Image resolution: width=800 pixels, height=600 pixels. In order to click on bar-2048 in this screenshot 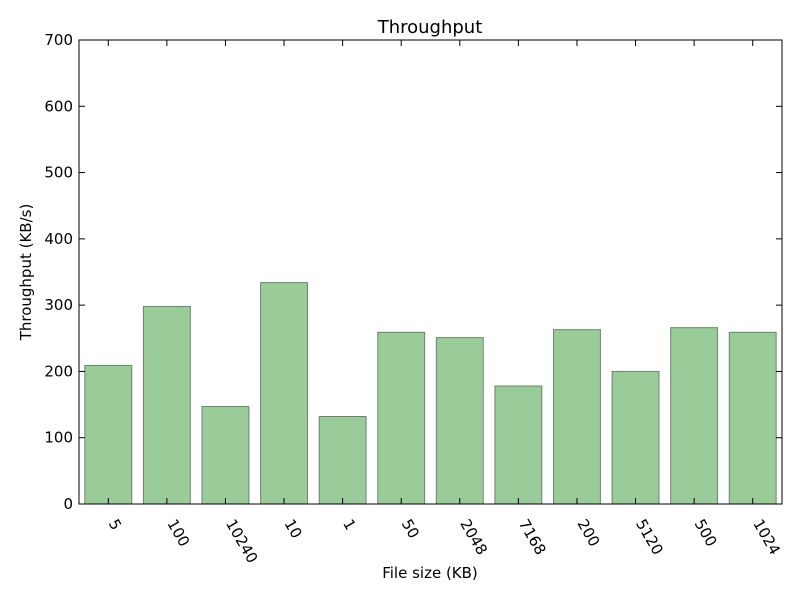, I will do `click(459, 421)`.